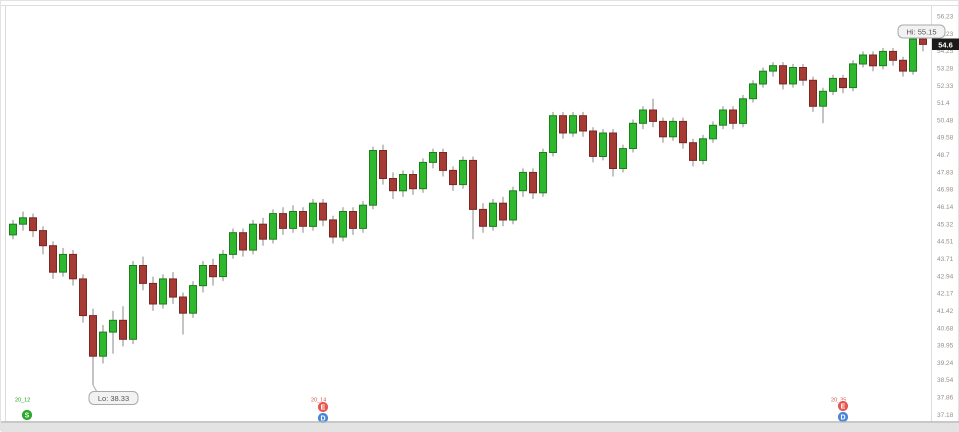 This screenshot has width=959, height=432. I want to click on svg-text: S, so click(27, 416).